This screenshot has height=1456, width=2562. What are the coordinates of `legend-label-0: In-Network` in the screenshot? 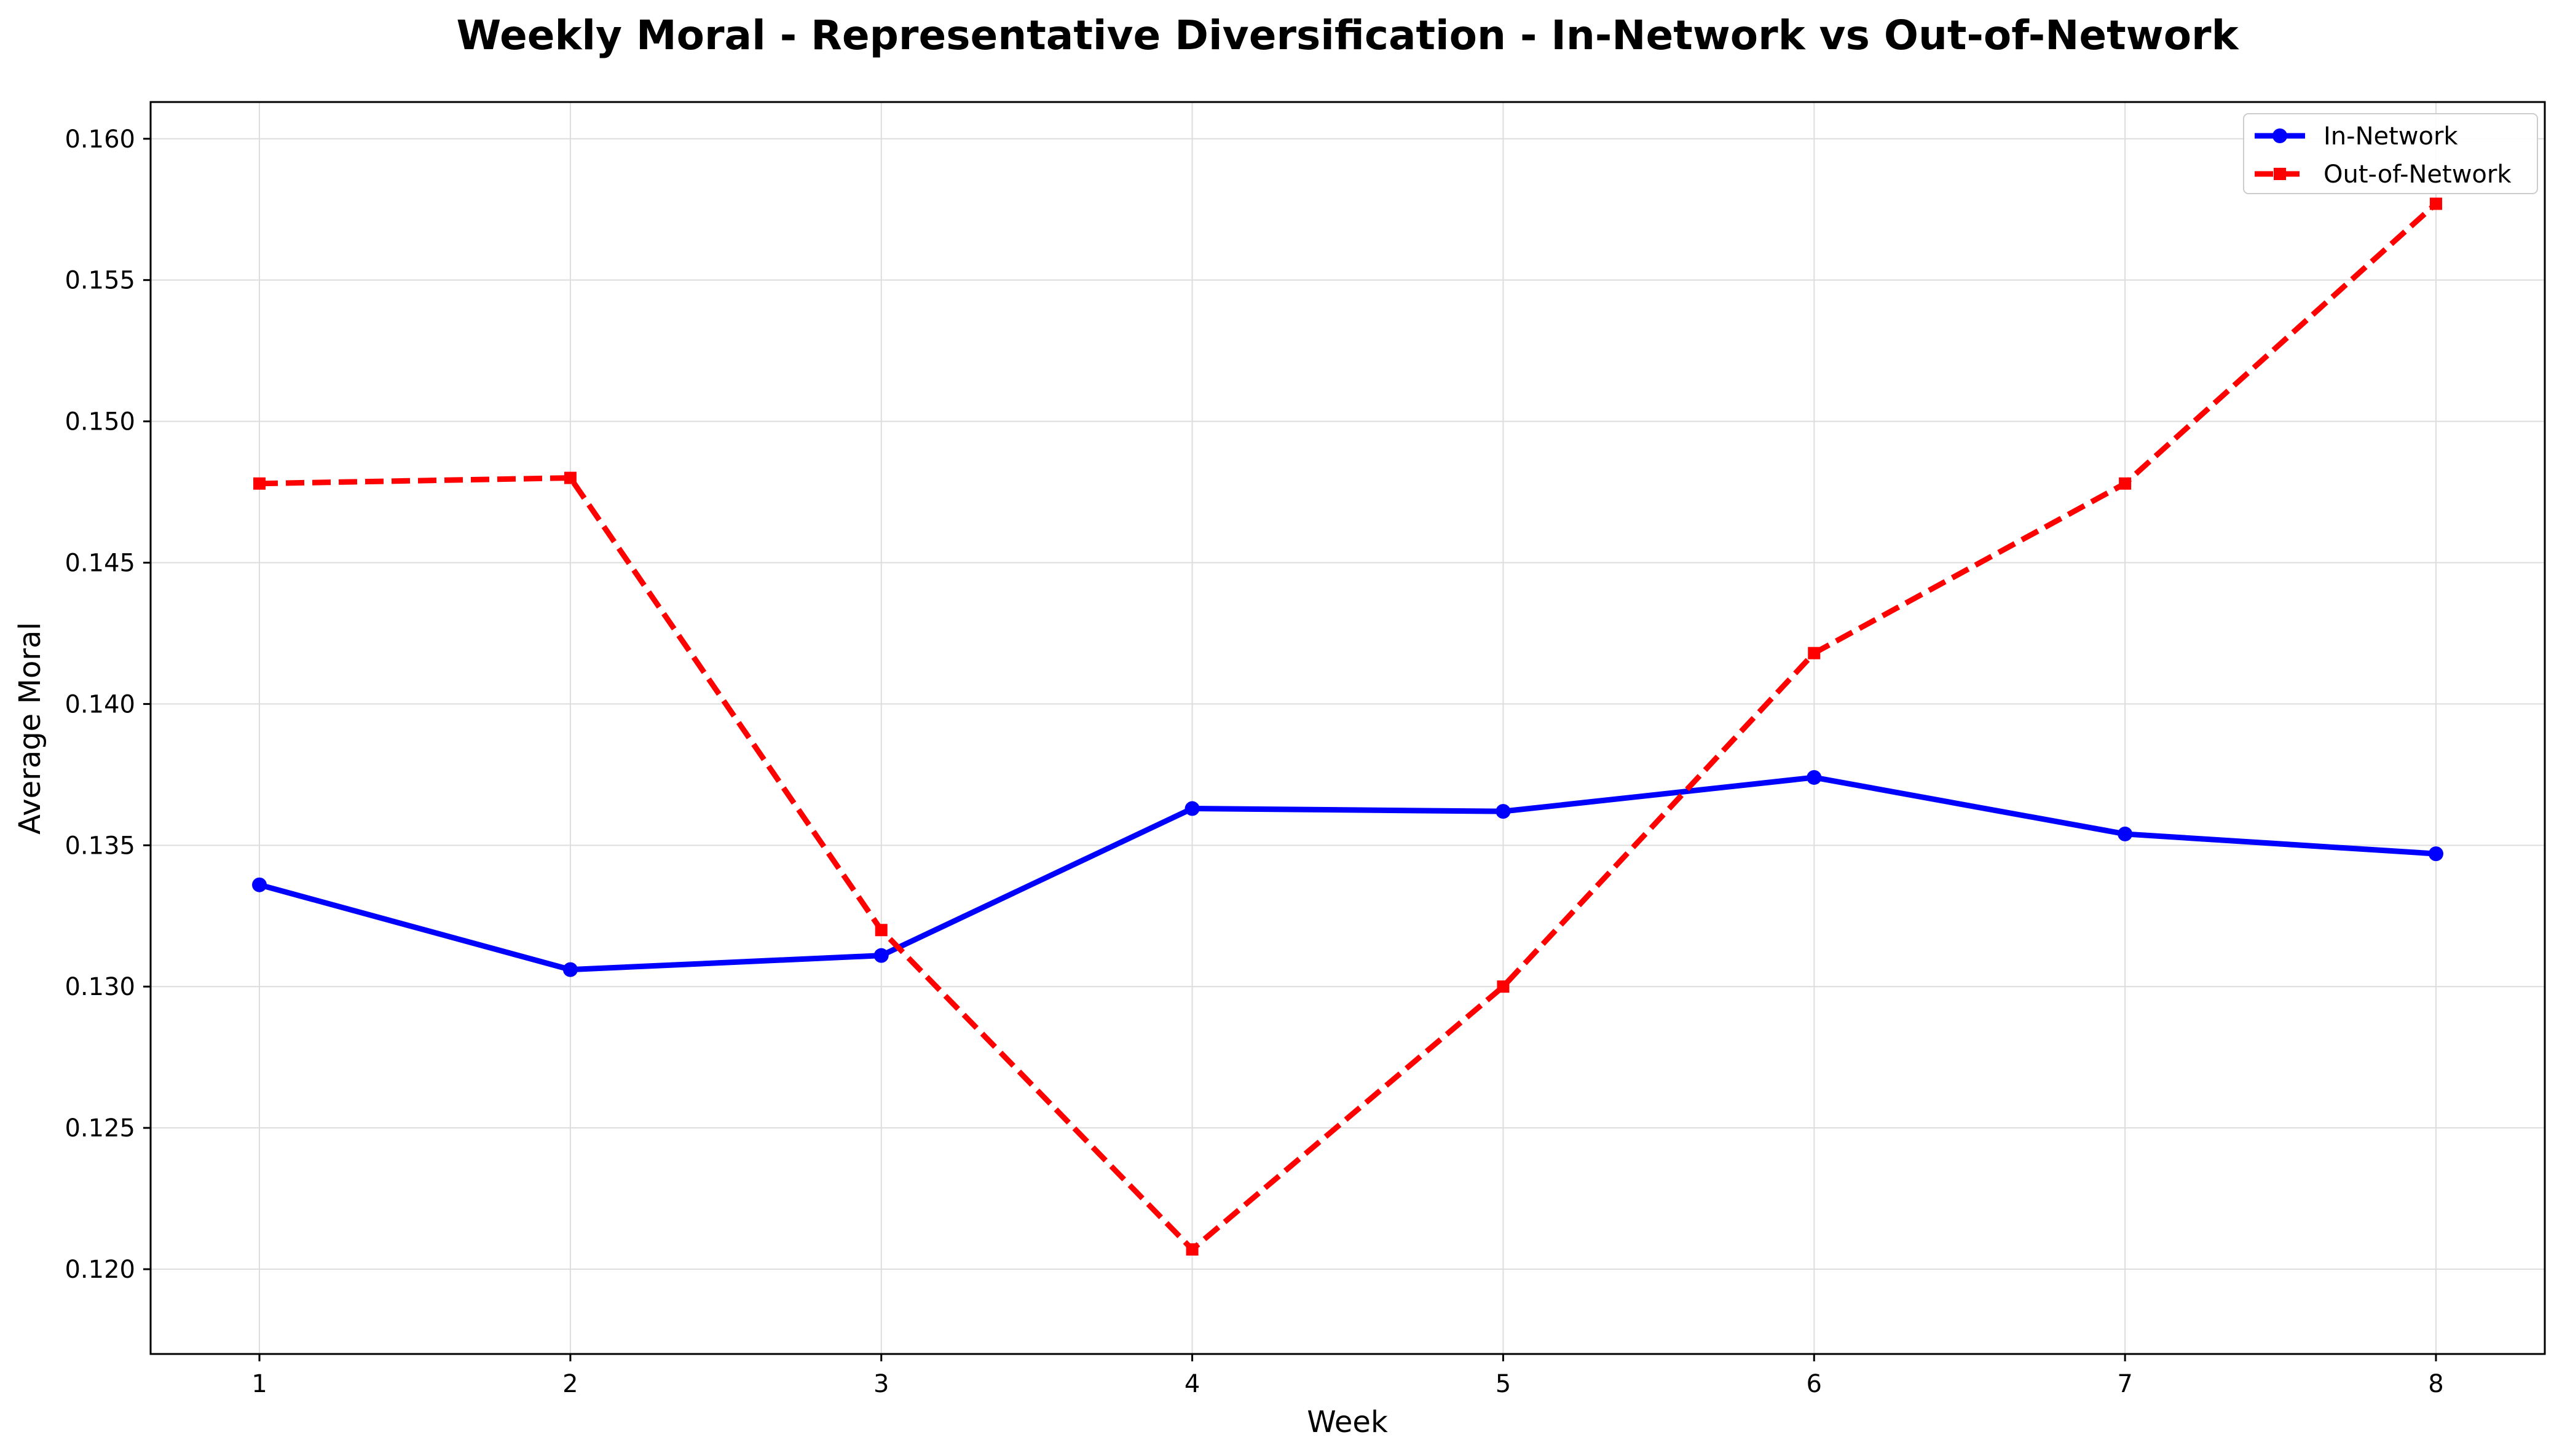 It's located at (2391, 136).